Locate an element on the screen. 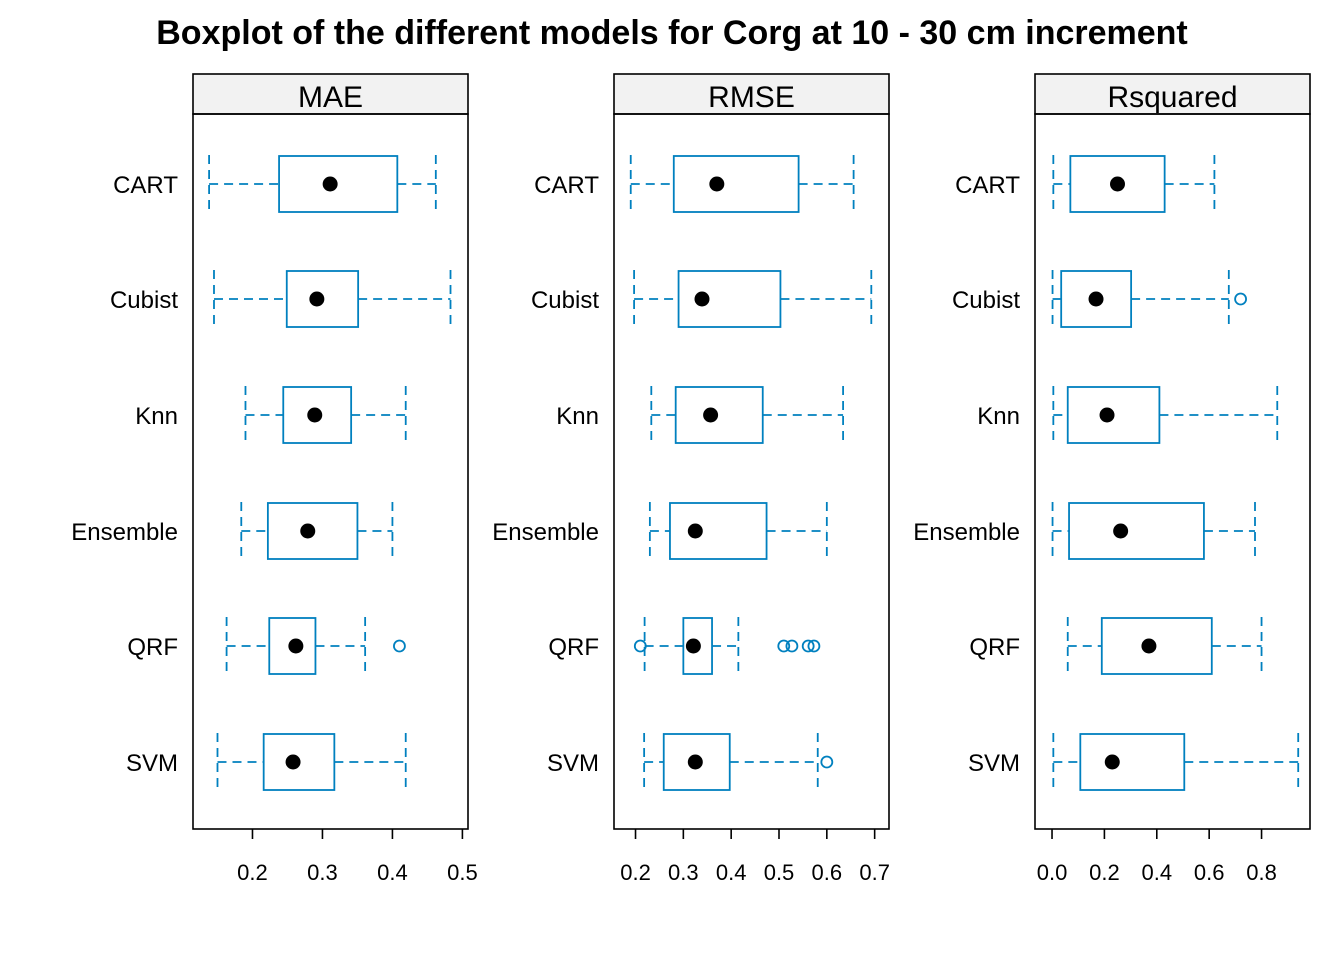 The width and height of the screenshot is (1344, 960). x-tick-label-rsquared-4: 0.8 is located at coordinates (1261, 872).